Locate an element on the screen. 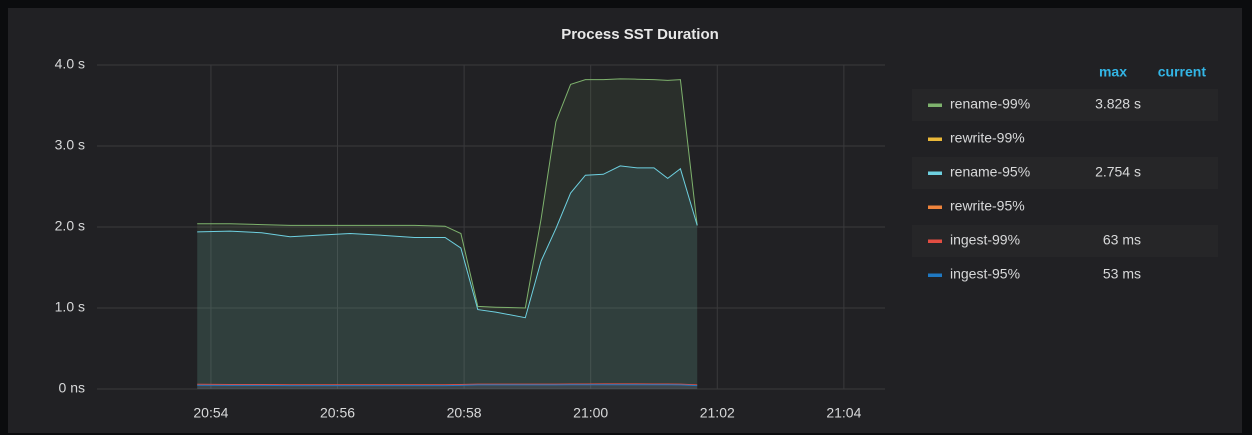 The height and width of the screenshot is (435, 1252). panel-title: Process SST Duration is located at coordinates (640, 34).